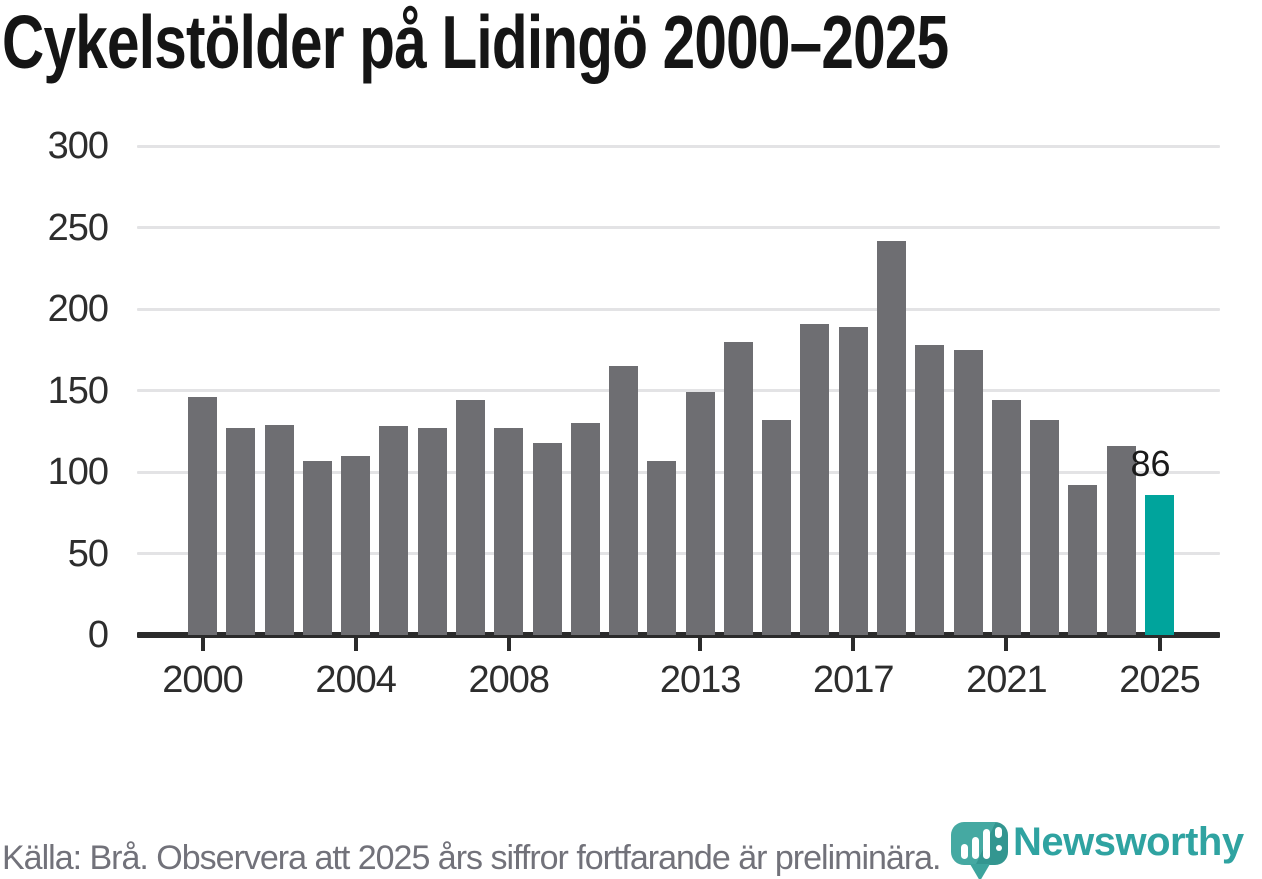  Describe the element at coordinates (1159, 644) in the screenshot. I see `x-tick-2025` at that location.